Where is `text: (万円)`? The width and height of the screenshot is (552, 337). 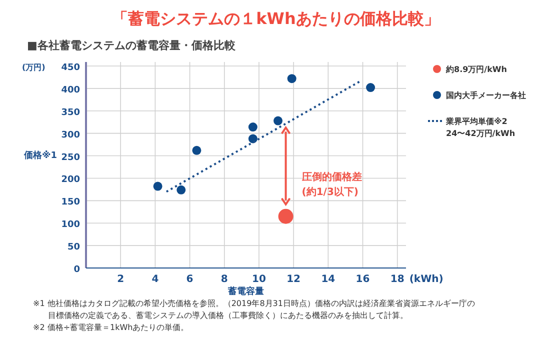 text: (万円) is located at coordinates (34, 67).